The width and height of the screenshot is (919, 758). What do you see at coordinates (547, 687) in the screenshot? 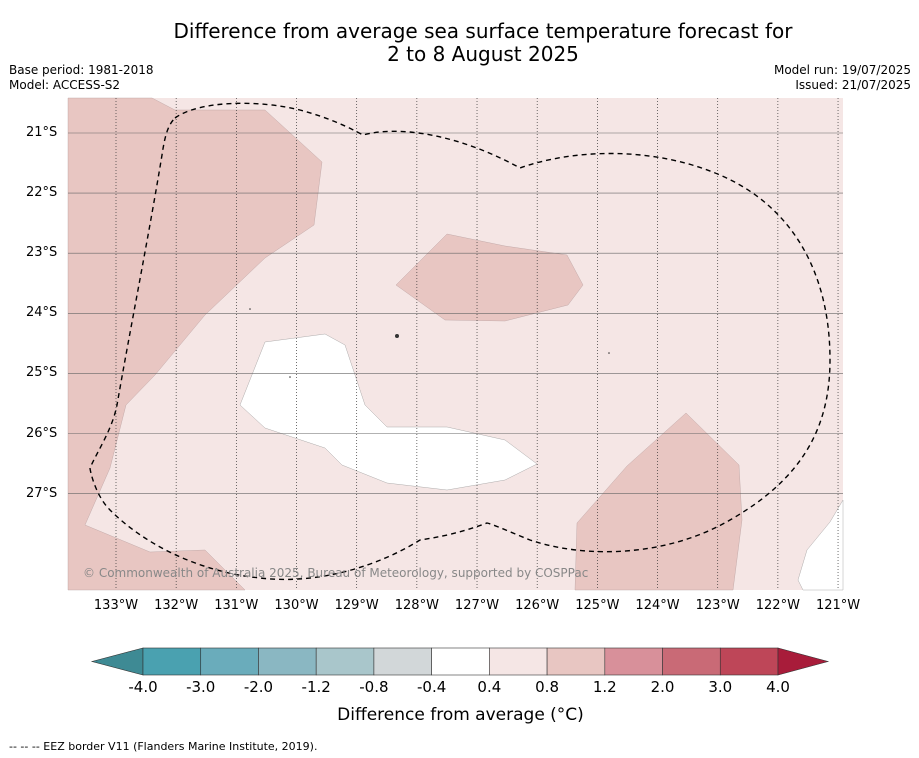
I see `colorbar-tick-label: 0.8` at bounding box center [547, 687].